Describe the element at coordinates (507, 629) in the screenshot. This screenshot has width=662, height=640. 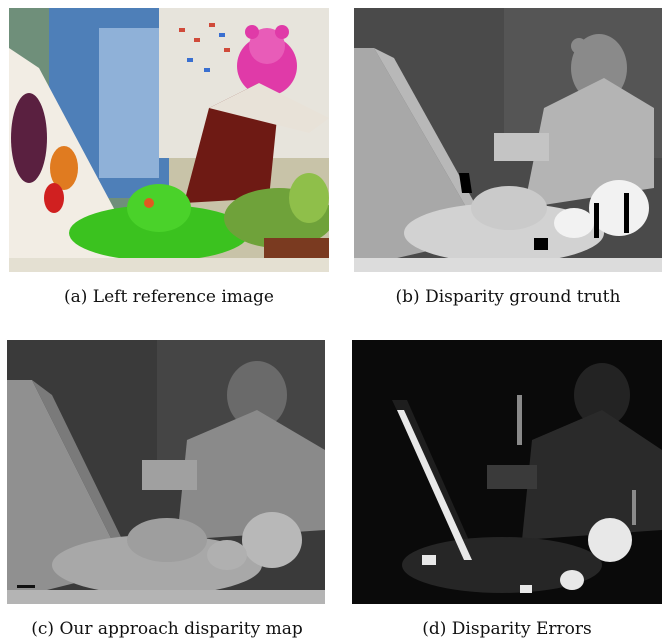
I see `caption-d: (d) Disparity Errors` at that location.